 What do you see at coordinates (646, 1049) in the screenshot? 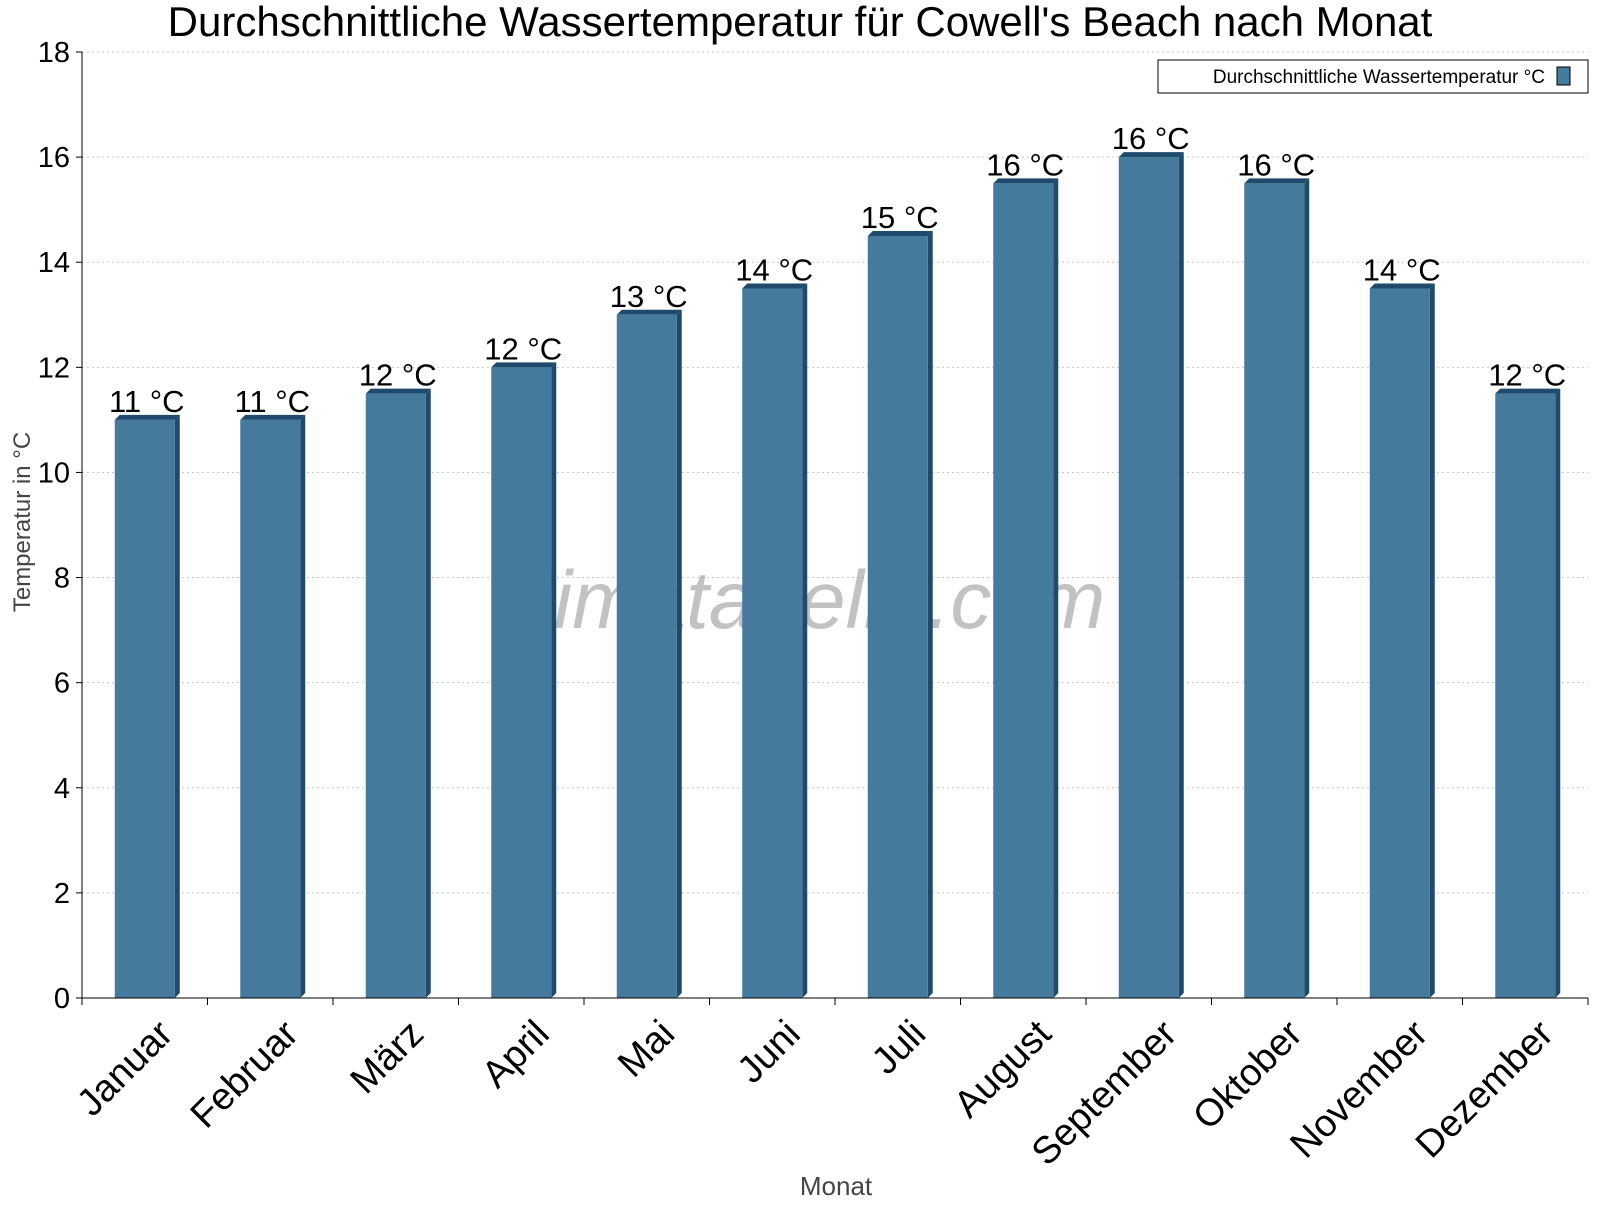
I see `x-tick-label: Mai` at bounding box center [646, 1049].